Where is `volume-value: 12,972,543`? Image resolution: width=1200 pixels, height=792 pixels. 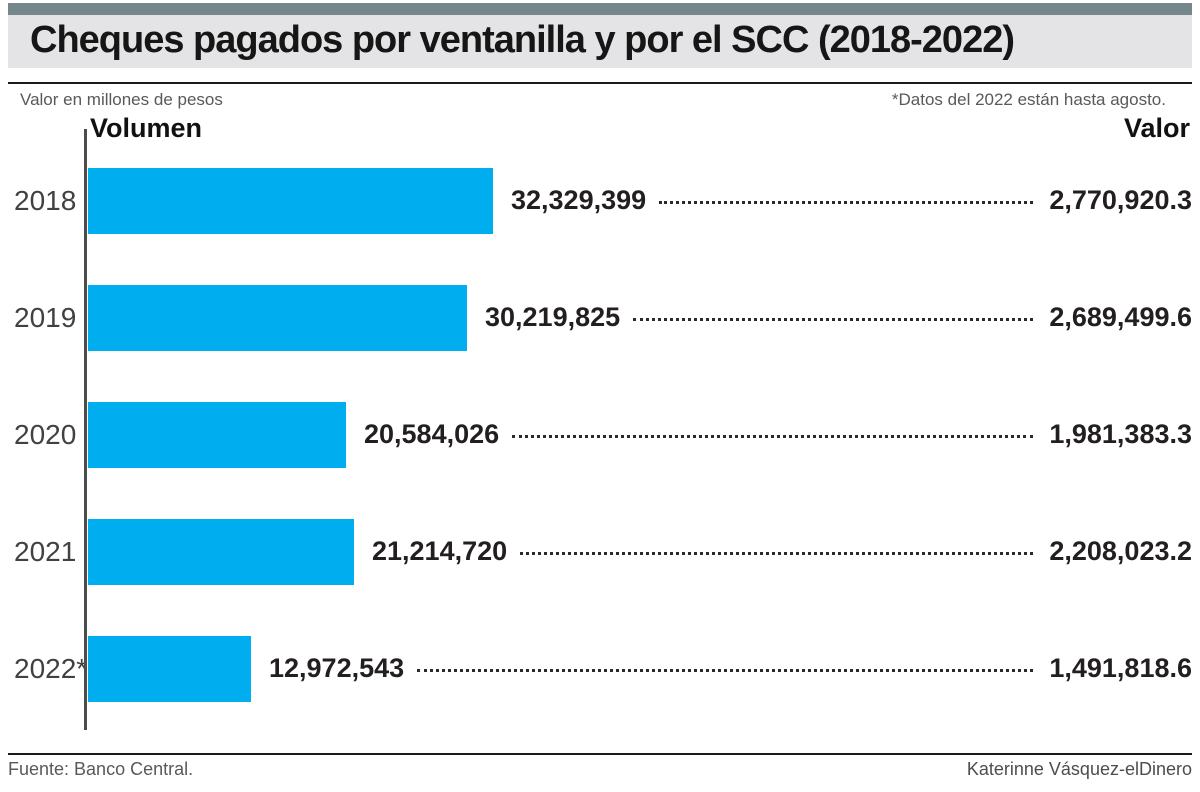 volume-value: 12,972,543 is located at coordinates (337, 668).